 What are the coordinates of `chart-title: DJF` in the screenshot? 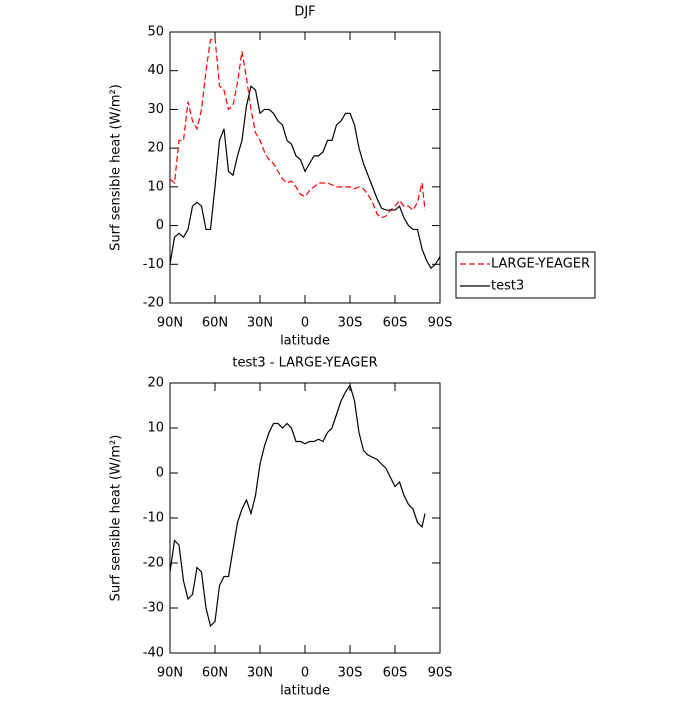 It's located at (304, 12).